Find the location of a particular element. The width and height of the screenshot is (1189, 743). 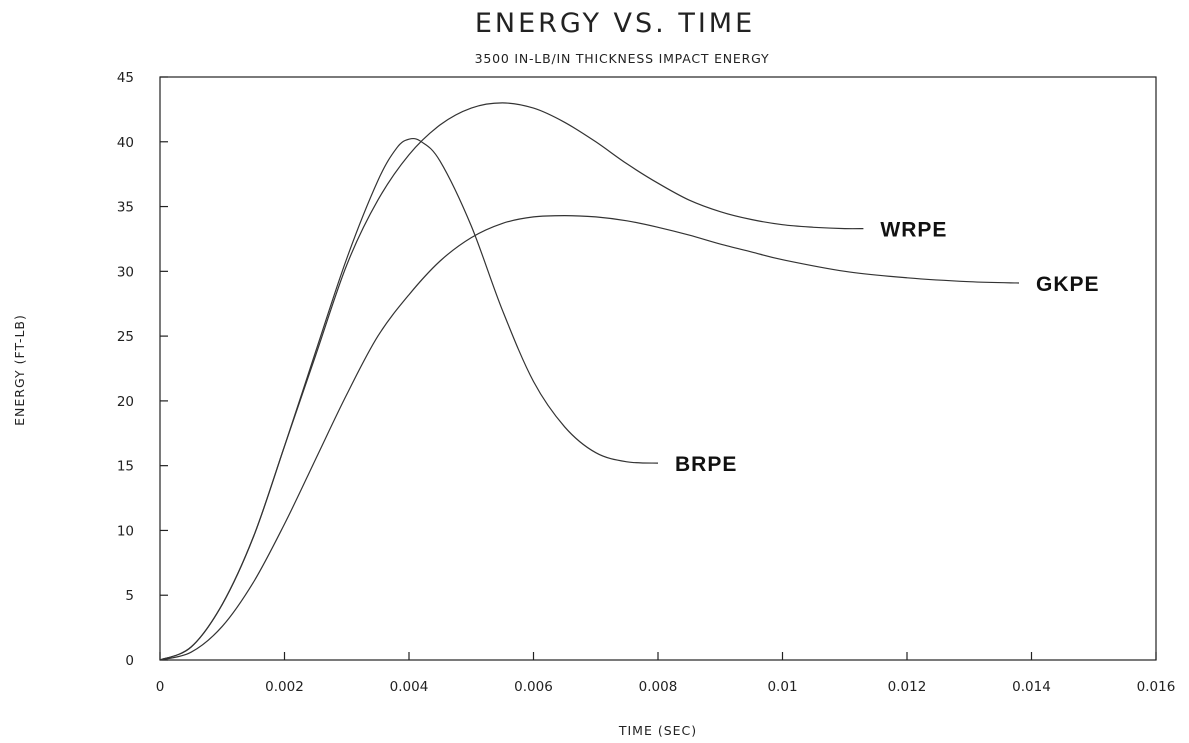

y-tick-label: 35 is located at coordinates (125, 208).